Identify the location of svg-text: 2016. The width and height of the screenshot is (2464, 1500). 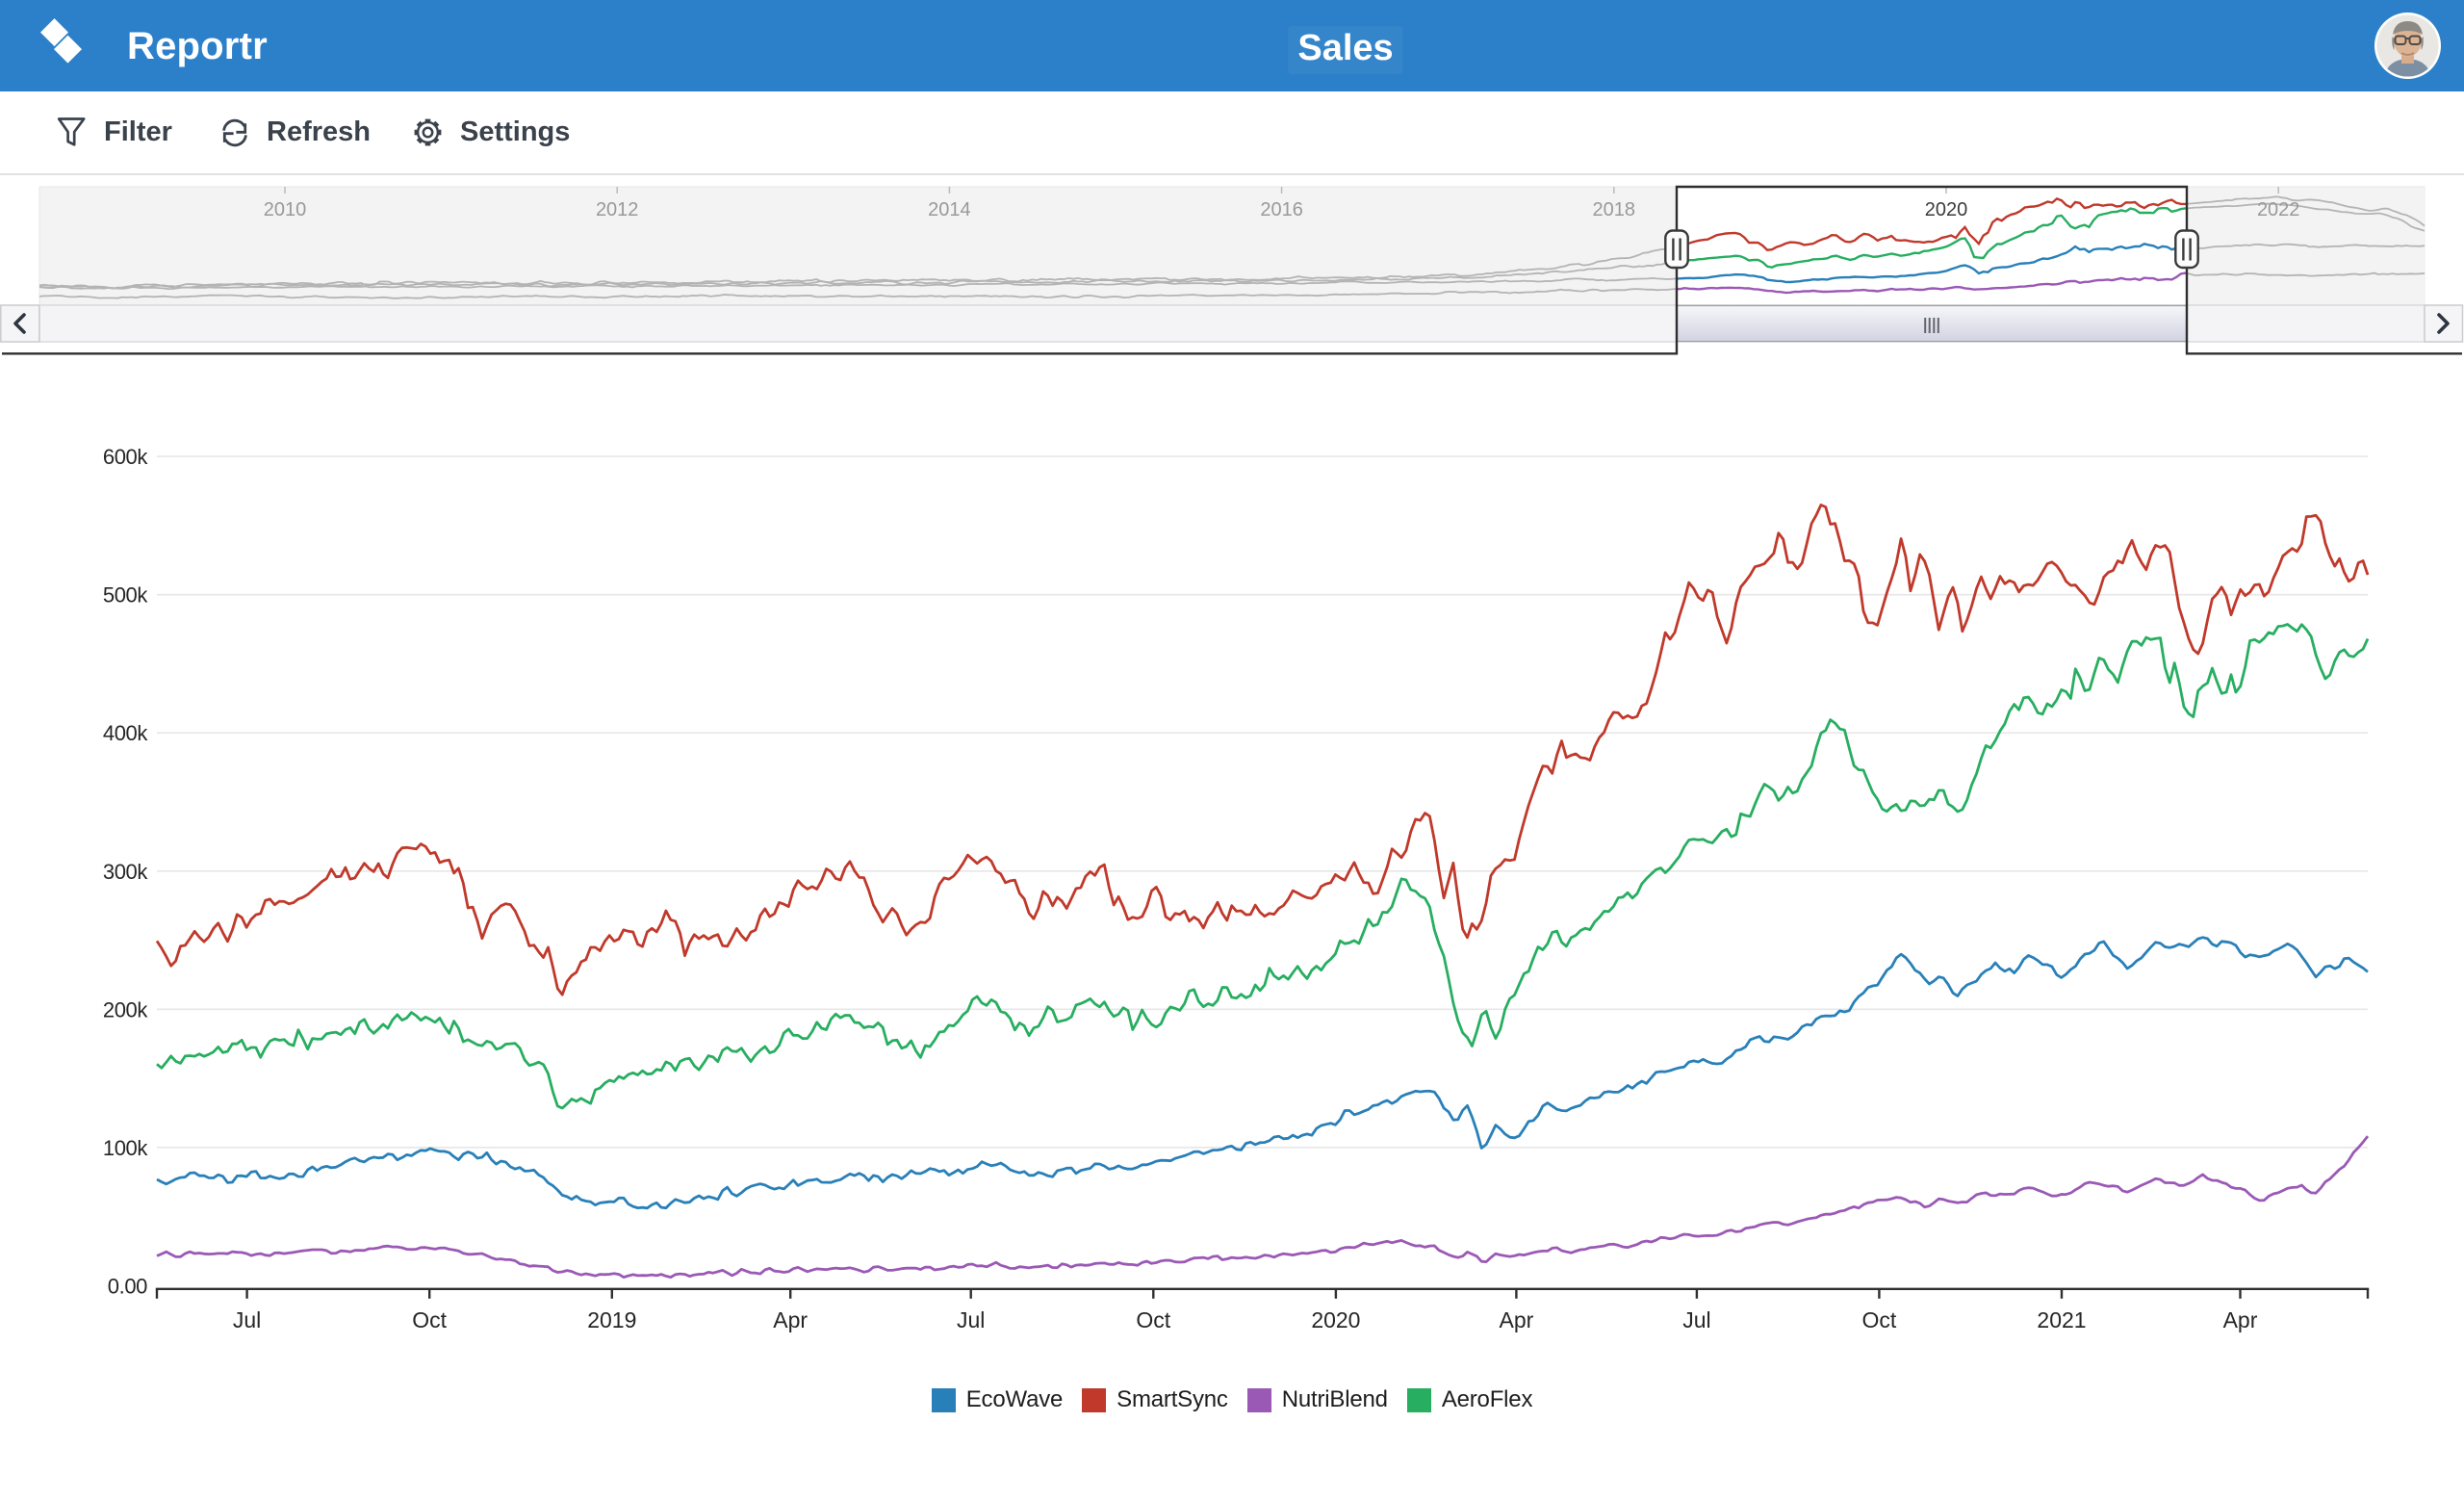
(1281, 209).